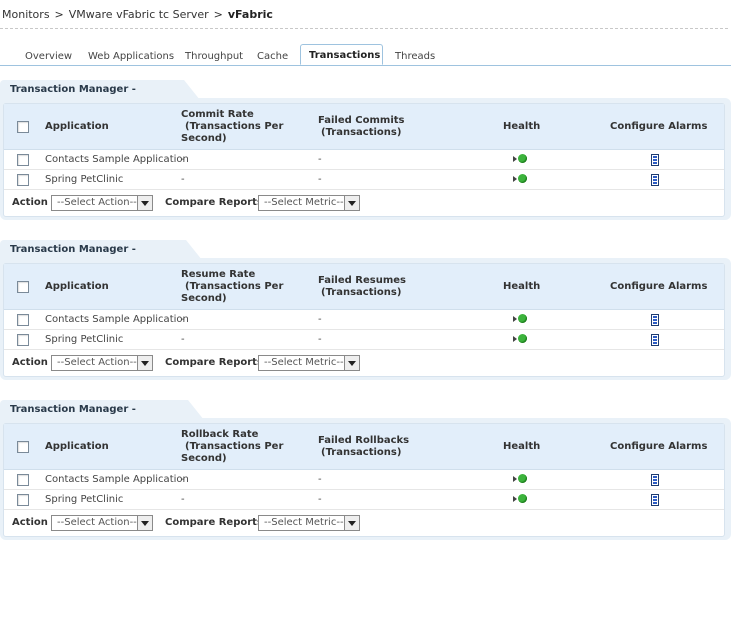 This screenshot has width=731, height=630. What do you see at coordinates (361, 120) in the screenshot?
I see `col-failed-line1: Failed Commits` at bounding box center [361, 120].